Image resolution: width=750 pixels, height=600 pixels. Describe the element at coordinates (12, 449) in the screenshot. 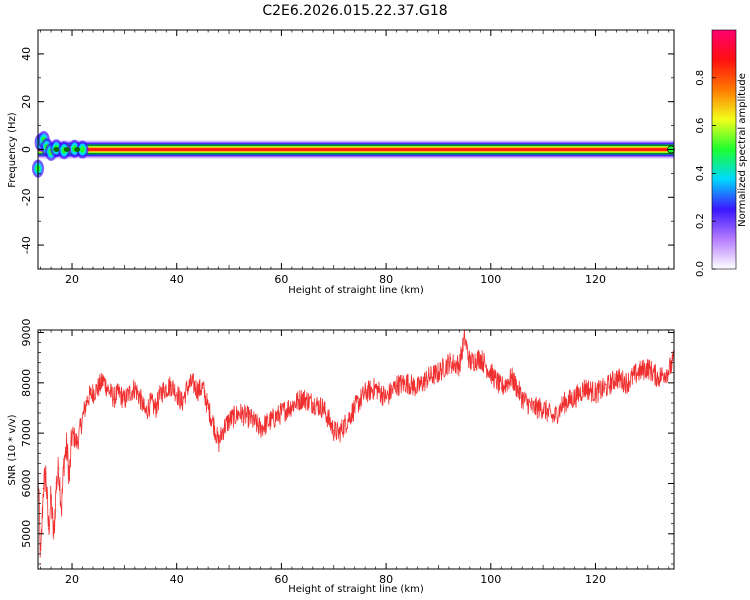

I see `snr-y-label: SNR (10 * v/v)` at that location.